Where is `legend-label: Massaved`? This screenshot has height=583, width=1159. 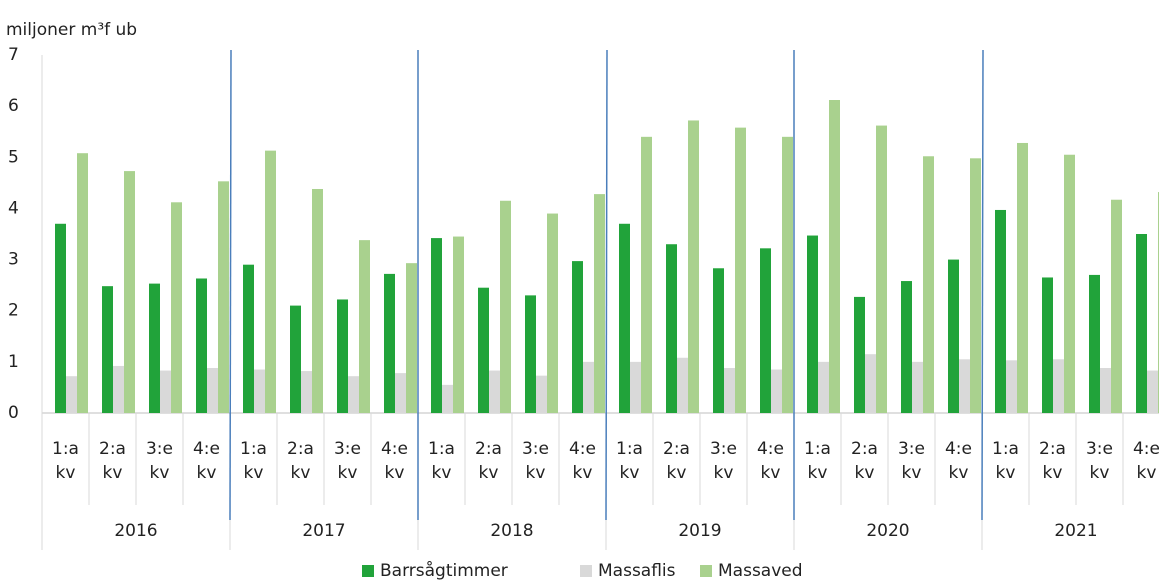 legend-label: Massaved is located at coordinates (760, 571).